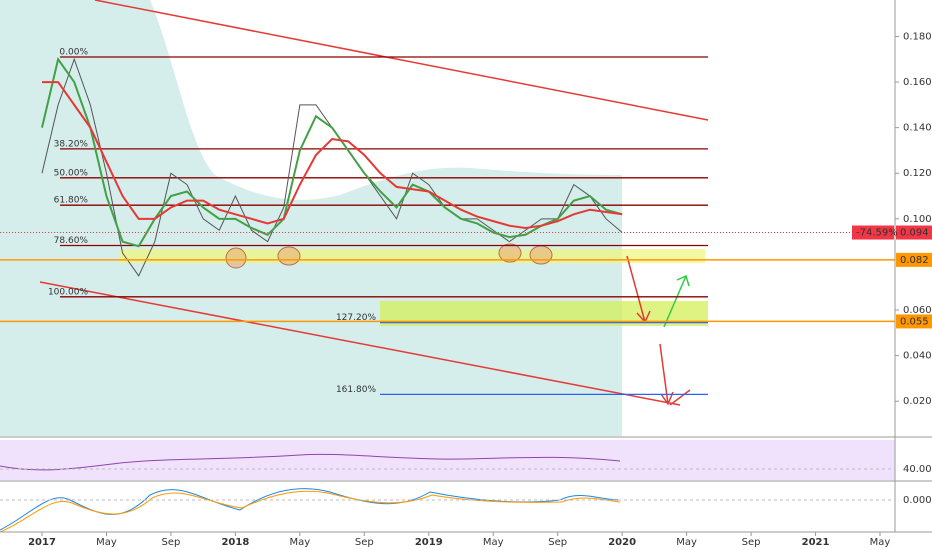 The width and height of the screenshot is (932, 550). Describe the element at coordinates (917, 36) in the screenshot. I see `y-tick-label: 0.180` at that location.